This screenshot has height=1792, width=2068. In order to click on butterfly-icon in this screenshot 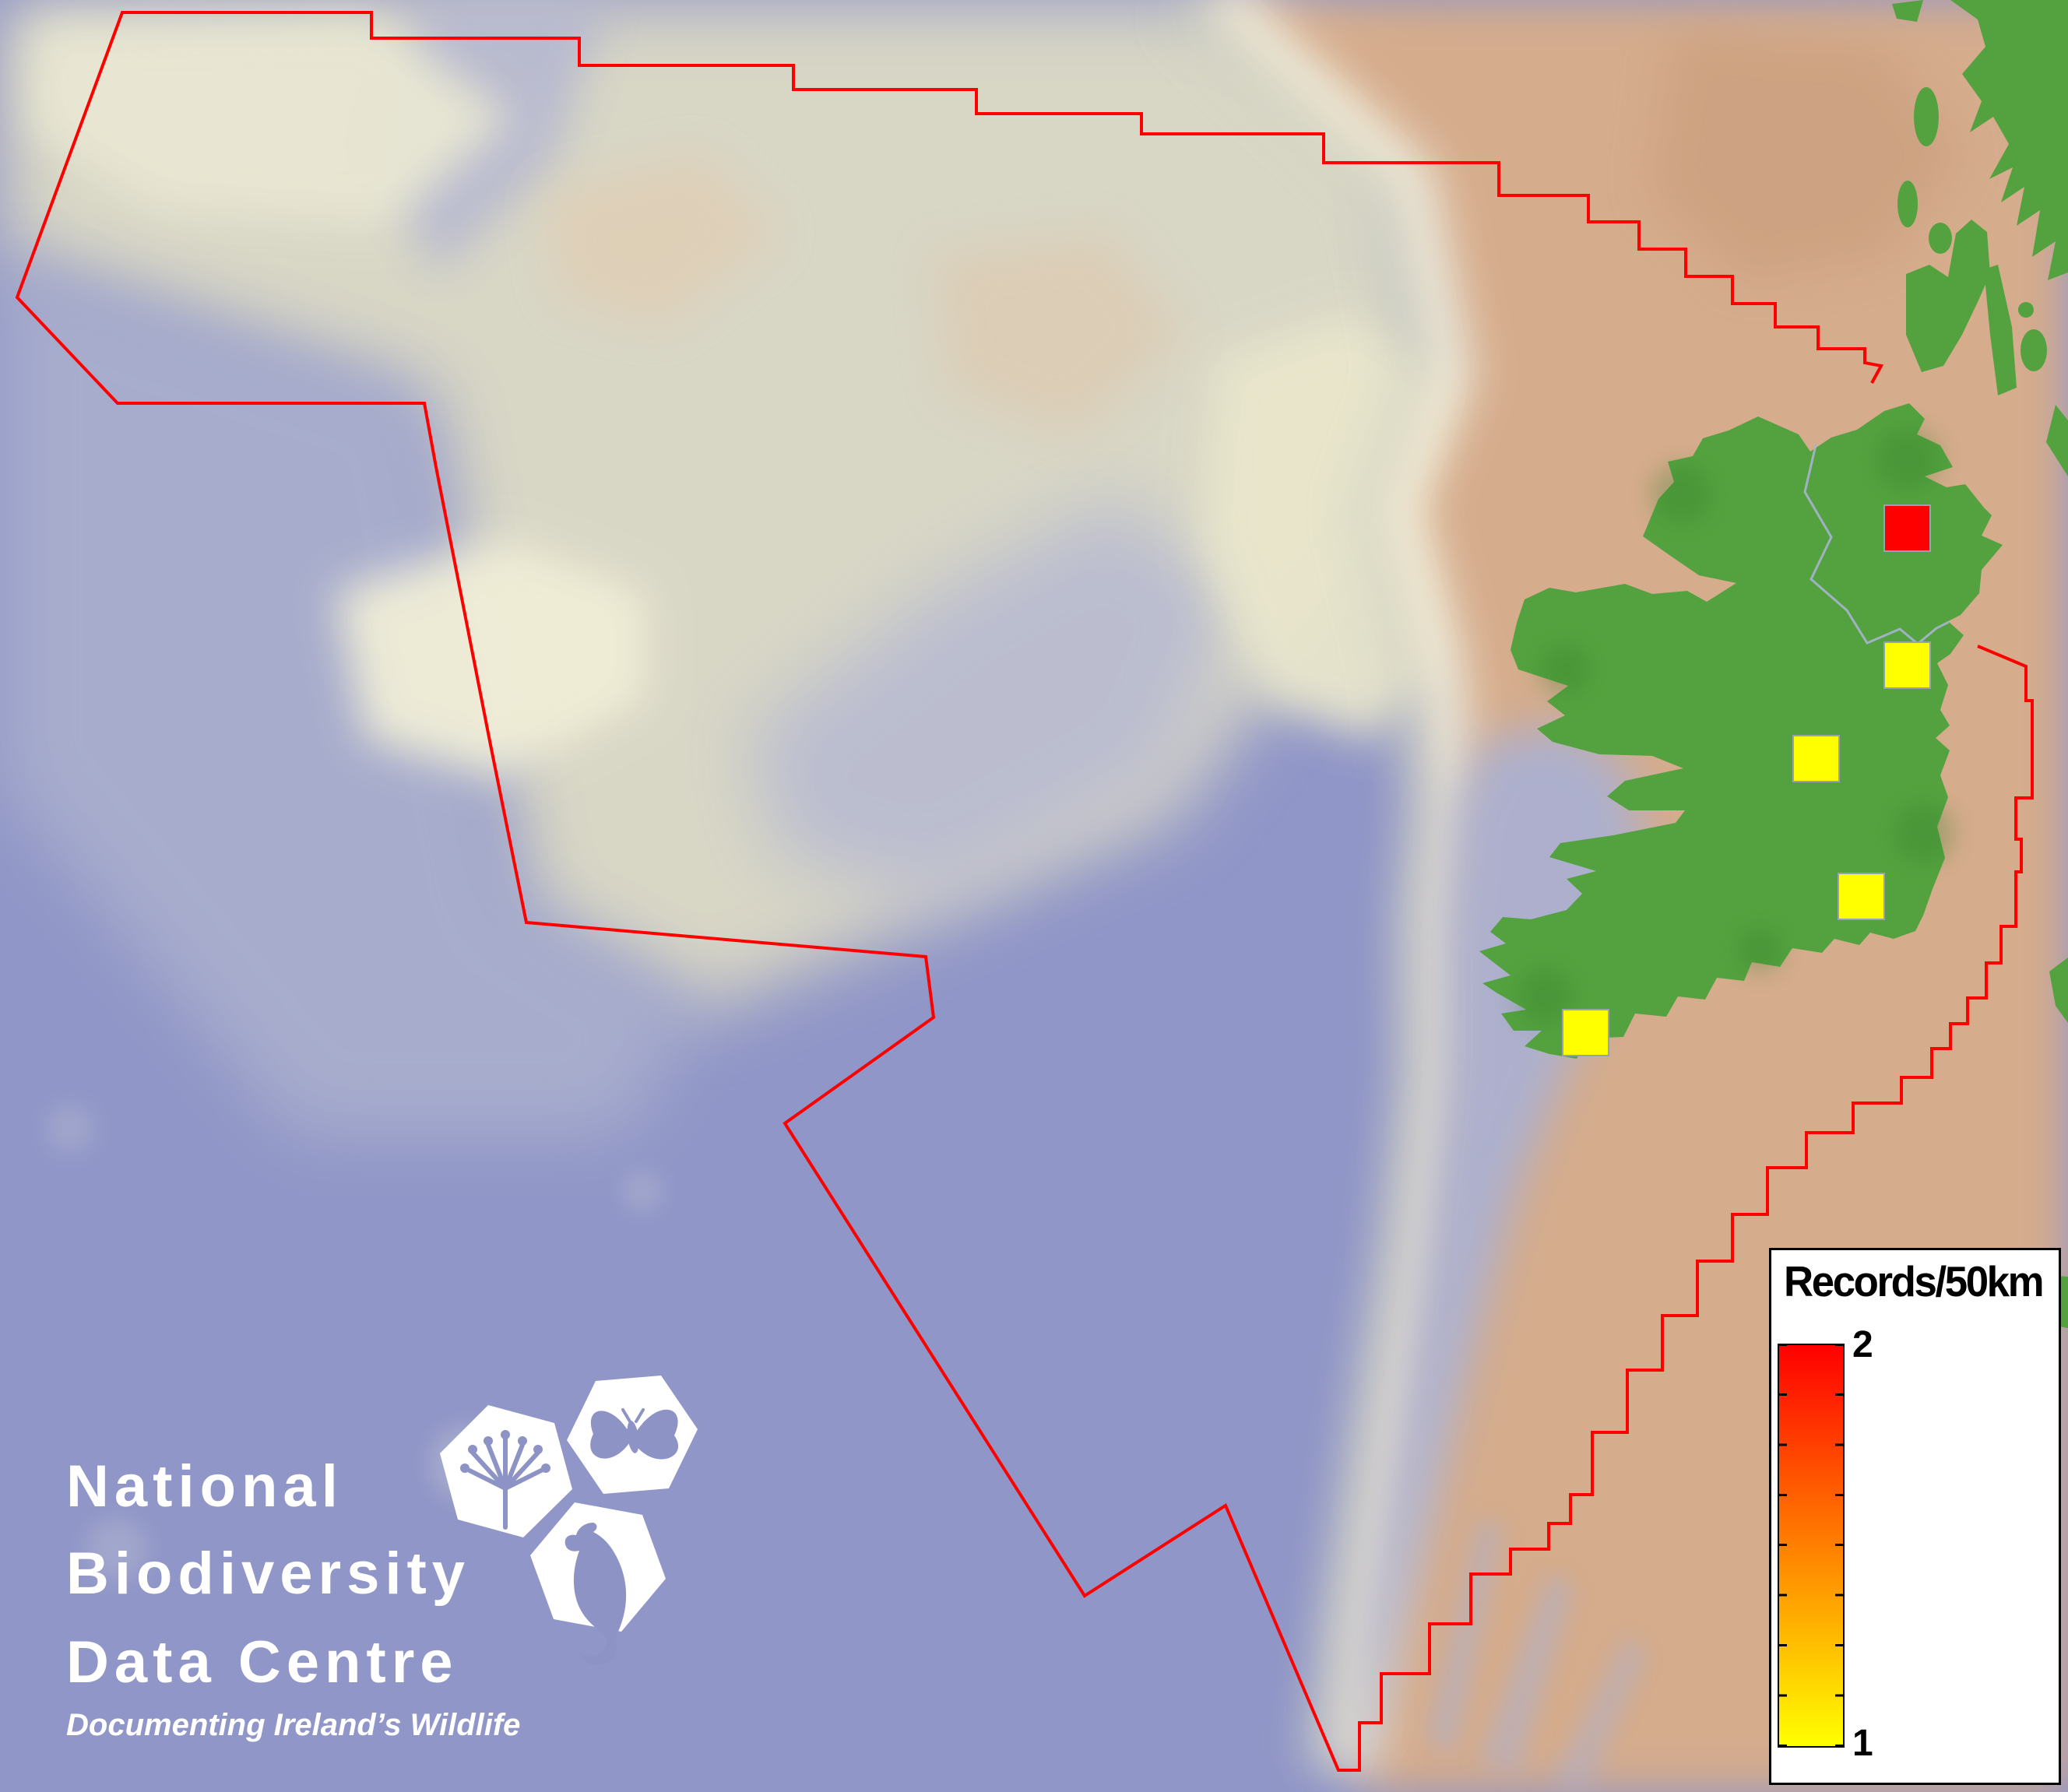, I will do `click(632, 1435)`.